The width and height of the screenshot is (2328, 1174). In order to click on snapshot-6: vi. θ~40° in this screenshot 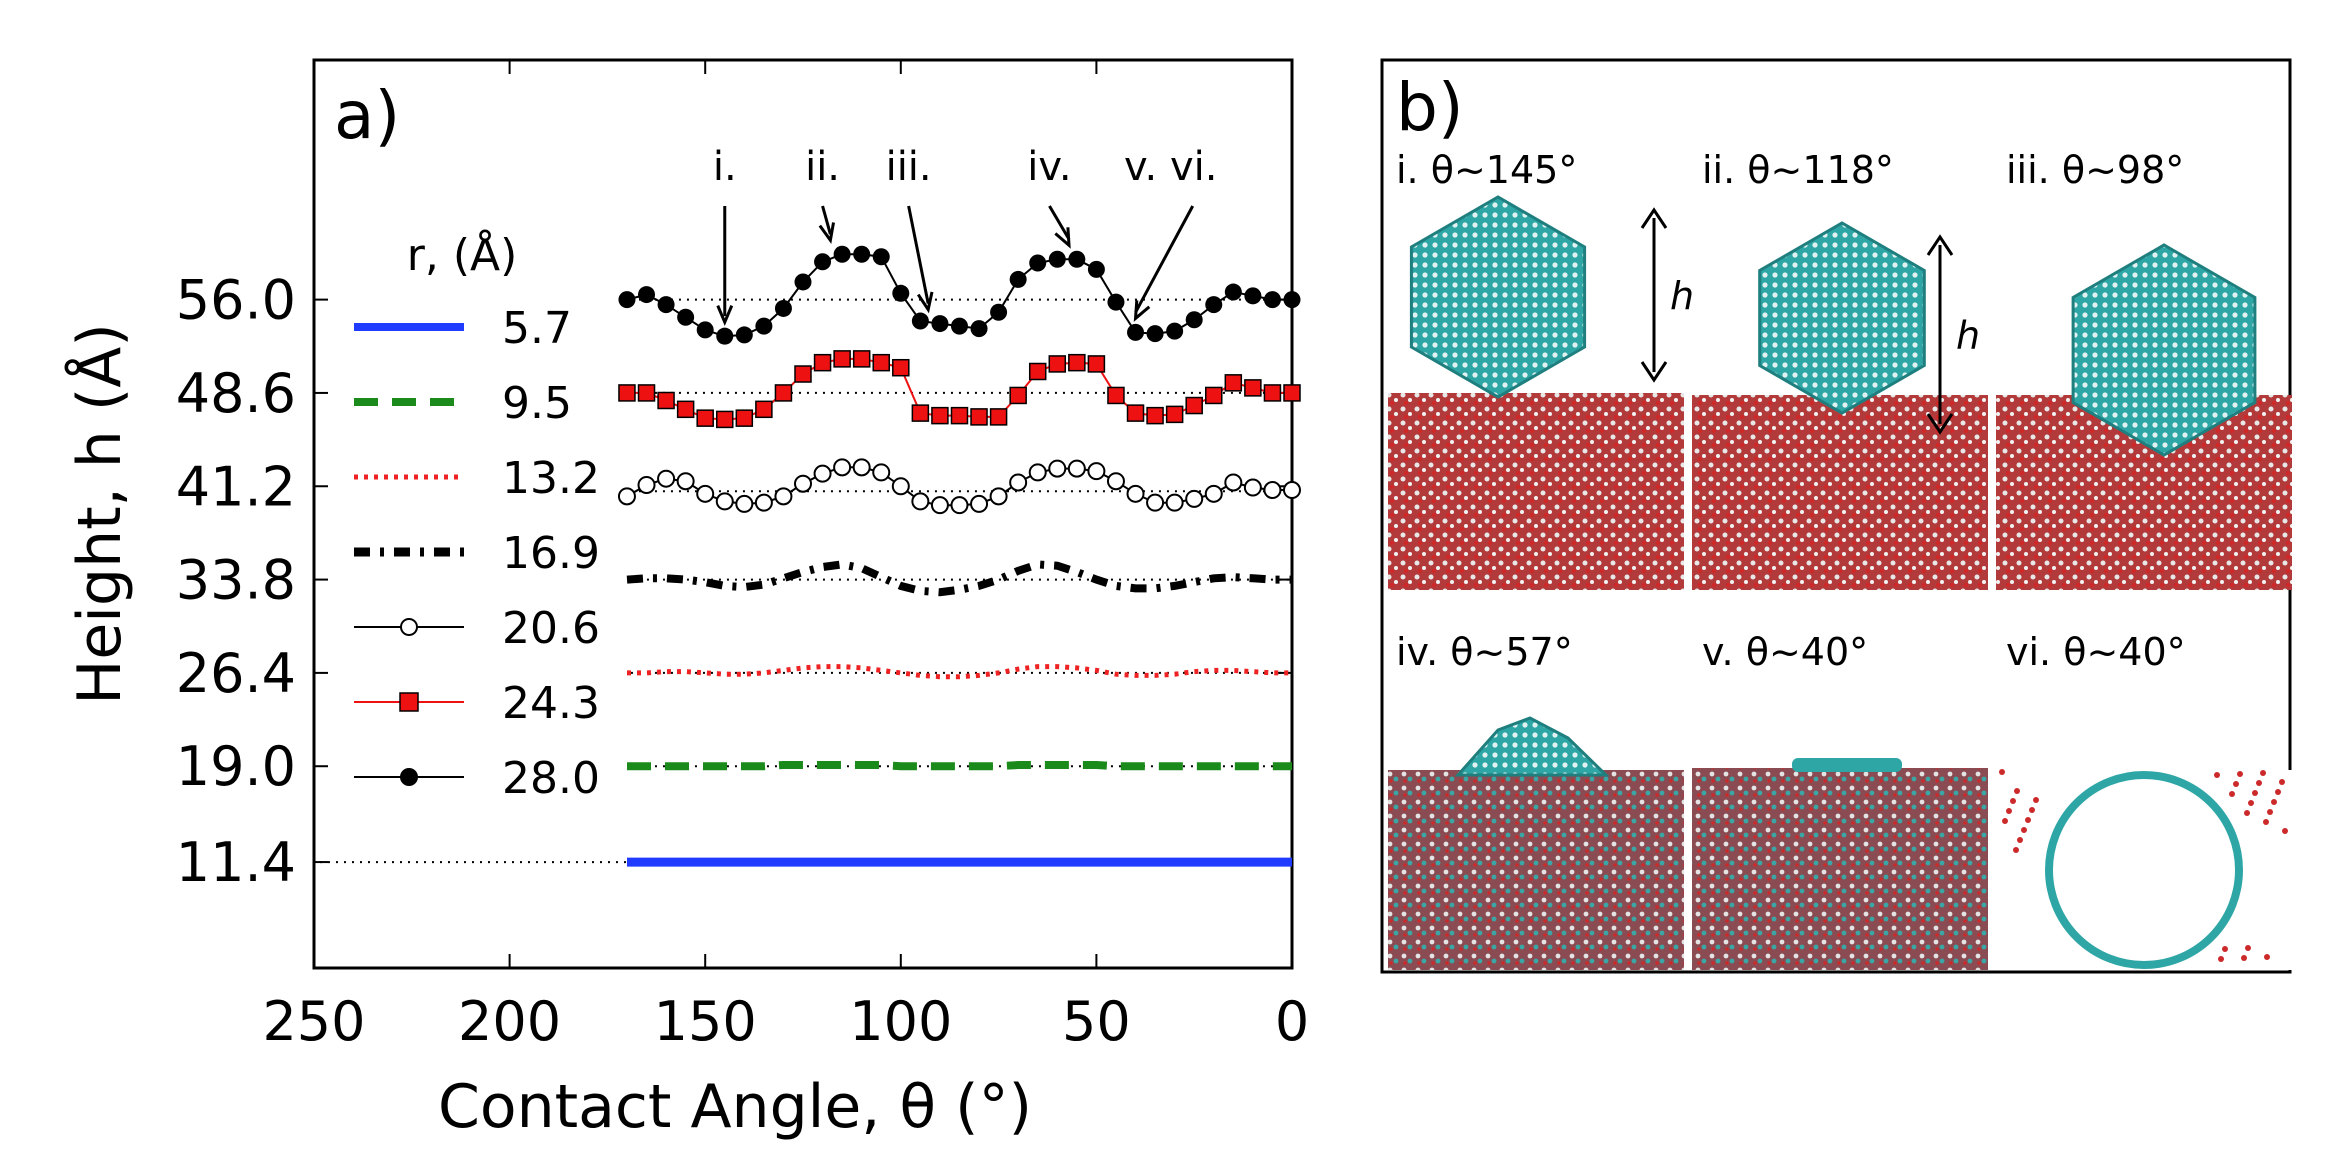, I will do `click(2144, 800)`.